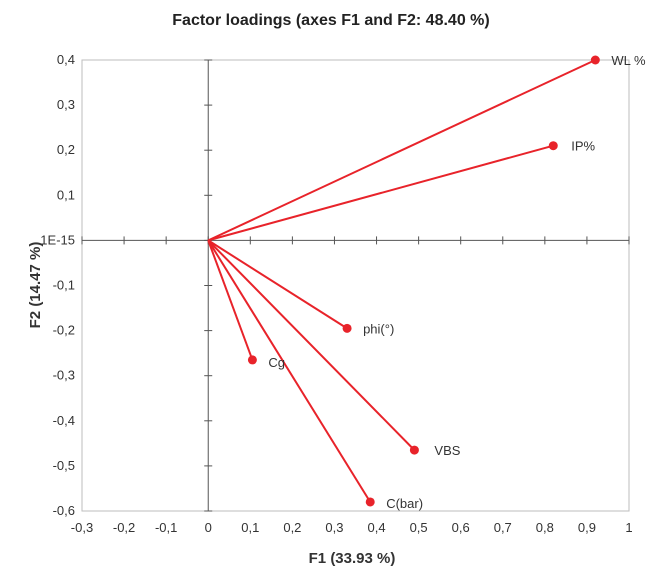 This screenshot has height=577, width=654. Describe the element at coordinates (545, 527) in the screenshot. I see `x-tick-label: 0,8` at that location.